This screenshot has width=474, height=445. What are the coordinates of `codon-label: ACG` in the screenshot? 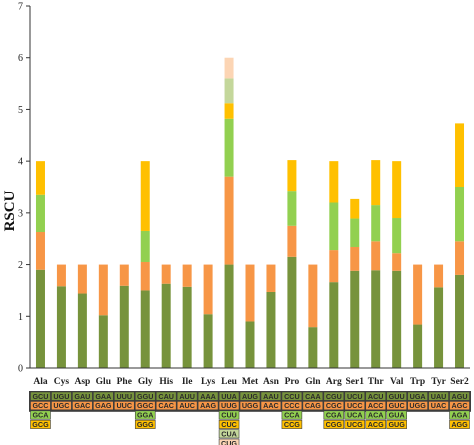 It's located at (376, 424).